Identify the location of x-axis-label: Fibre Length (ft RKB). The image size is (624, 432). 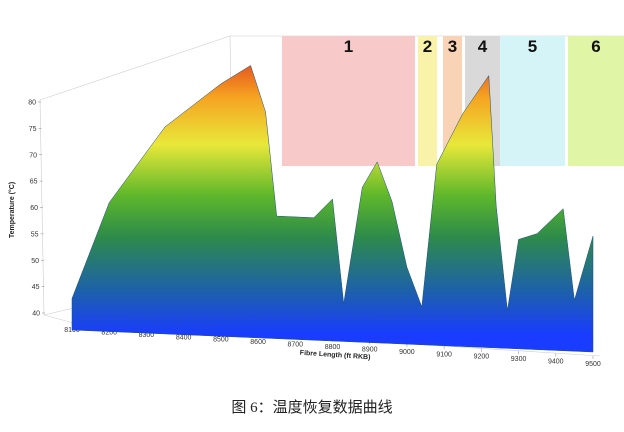
(335, 356).